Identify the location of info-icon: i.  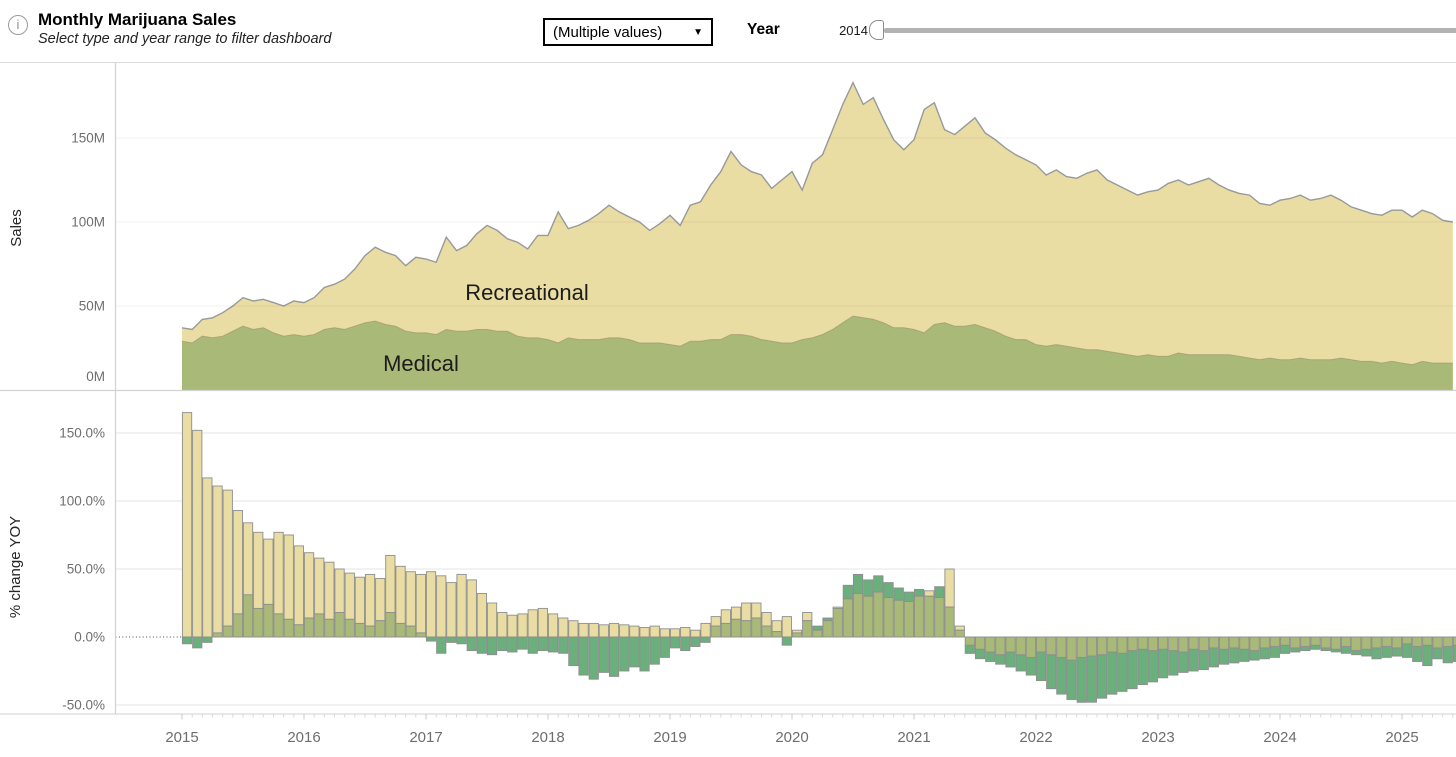
(18, 25).